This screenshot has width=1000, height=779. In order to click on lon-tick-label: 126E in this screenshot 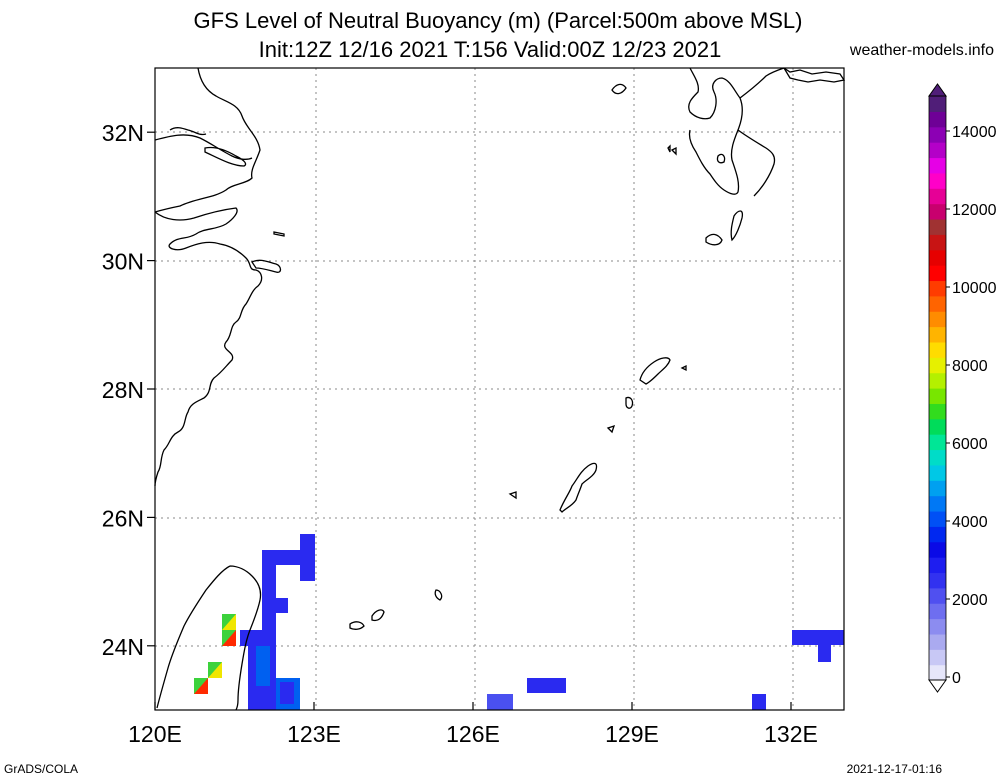, I will do `click(473, 734)`.